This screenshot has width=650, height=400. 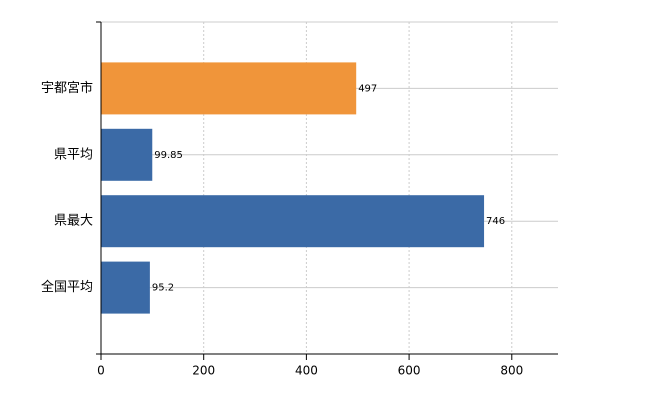 What do you see at coordinates (511, 371) in the screenshot?
I see `x-tick-label: 800` at bounding box center [511, 371].